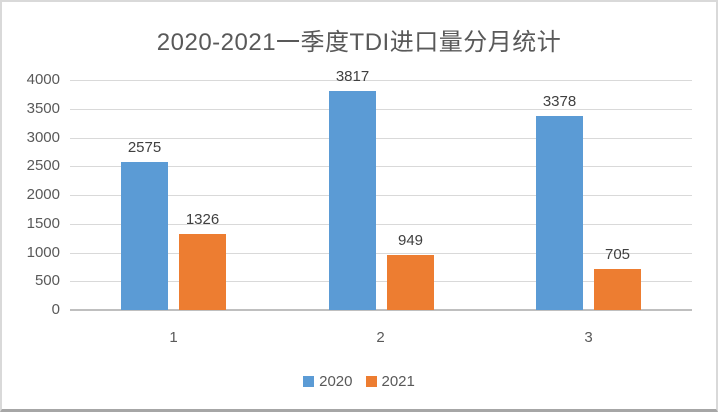  What do you see at coordinates (359, 381) in the screenshot?
I see `legend: 2020 2021` at bounding box center [359, 381].